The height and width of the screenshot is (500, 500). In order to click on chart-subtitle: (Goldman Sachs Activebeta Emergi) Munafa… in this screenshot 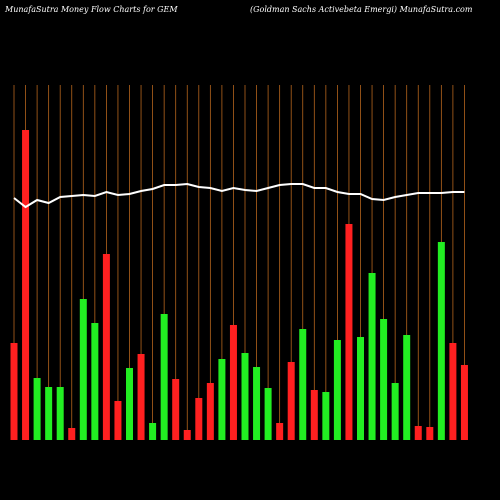, I will do `click(361, 9)`.